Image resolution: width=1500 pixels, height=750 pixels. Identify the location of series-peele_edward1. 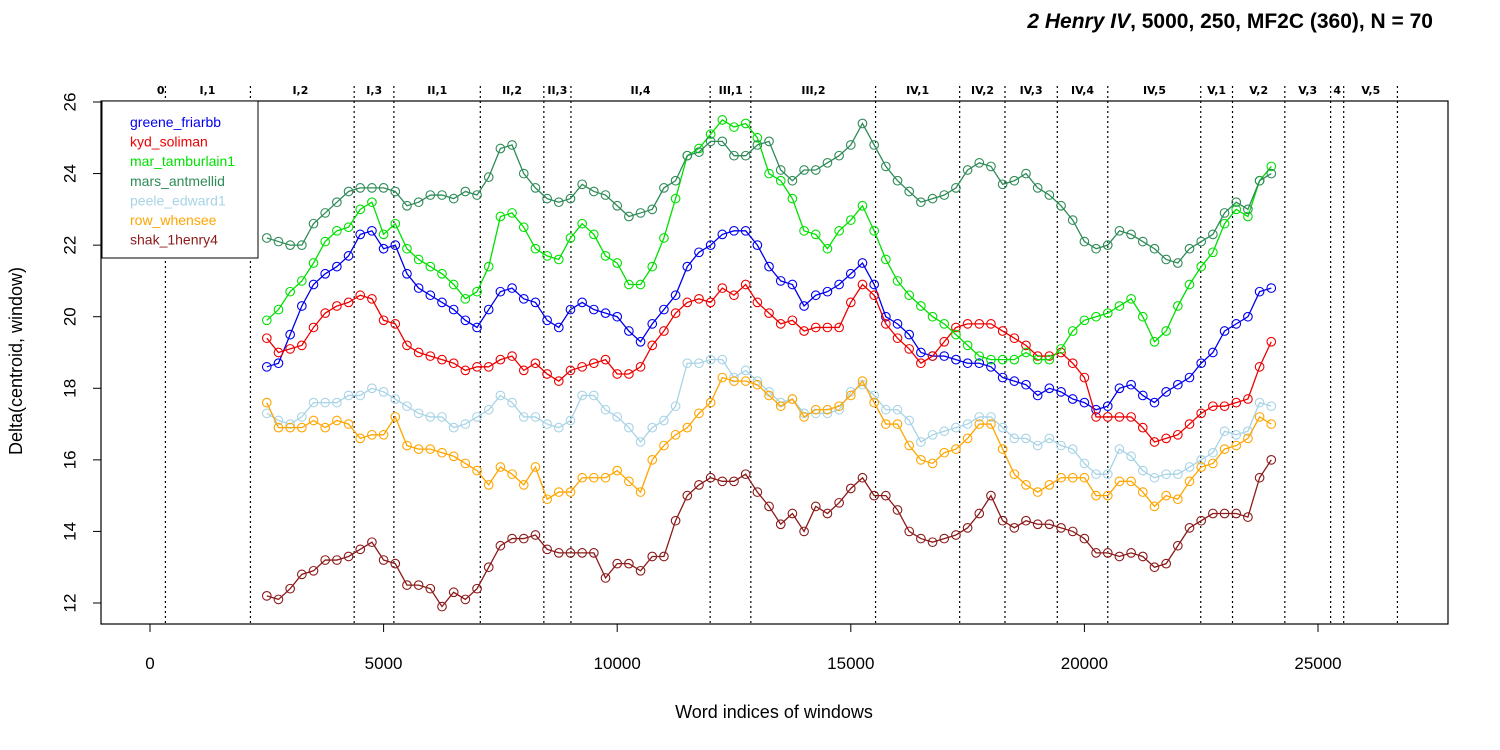
(769, 418).